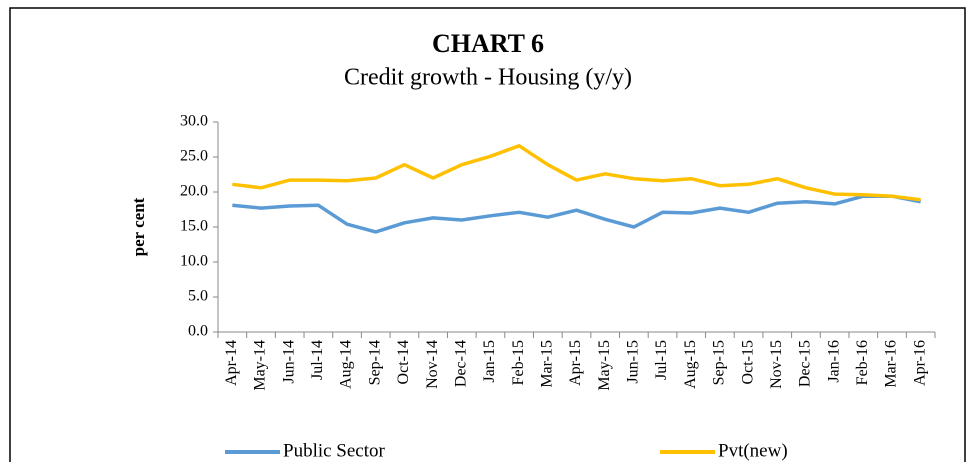 This screenshot has height=462, width=976. I want to click on x-tick-label: Apr-16, so click(919, 363).